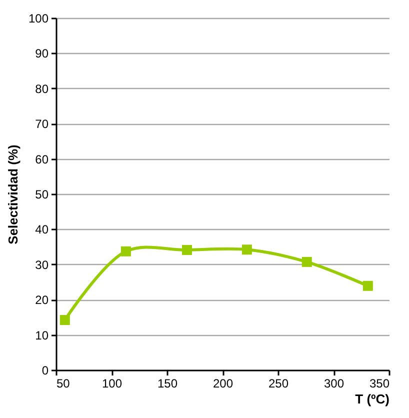  What do you see at coordinates (42, 124) in the screenshot?
I see `y-tick-label: 70` at bounding box center [42, 124].